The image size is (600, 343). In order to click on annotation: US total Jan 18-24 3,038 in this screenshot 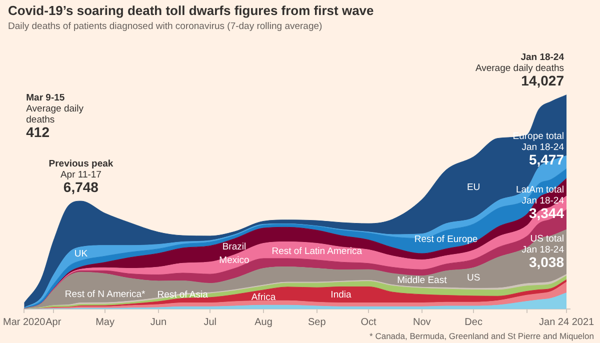, I will do `click(543, 252)`.